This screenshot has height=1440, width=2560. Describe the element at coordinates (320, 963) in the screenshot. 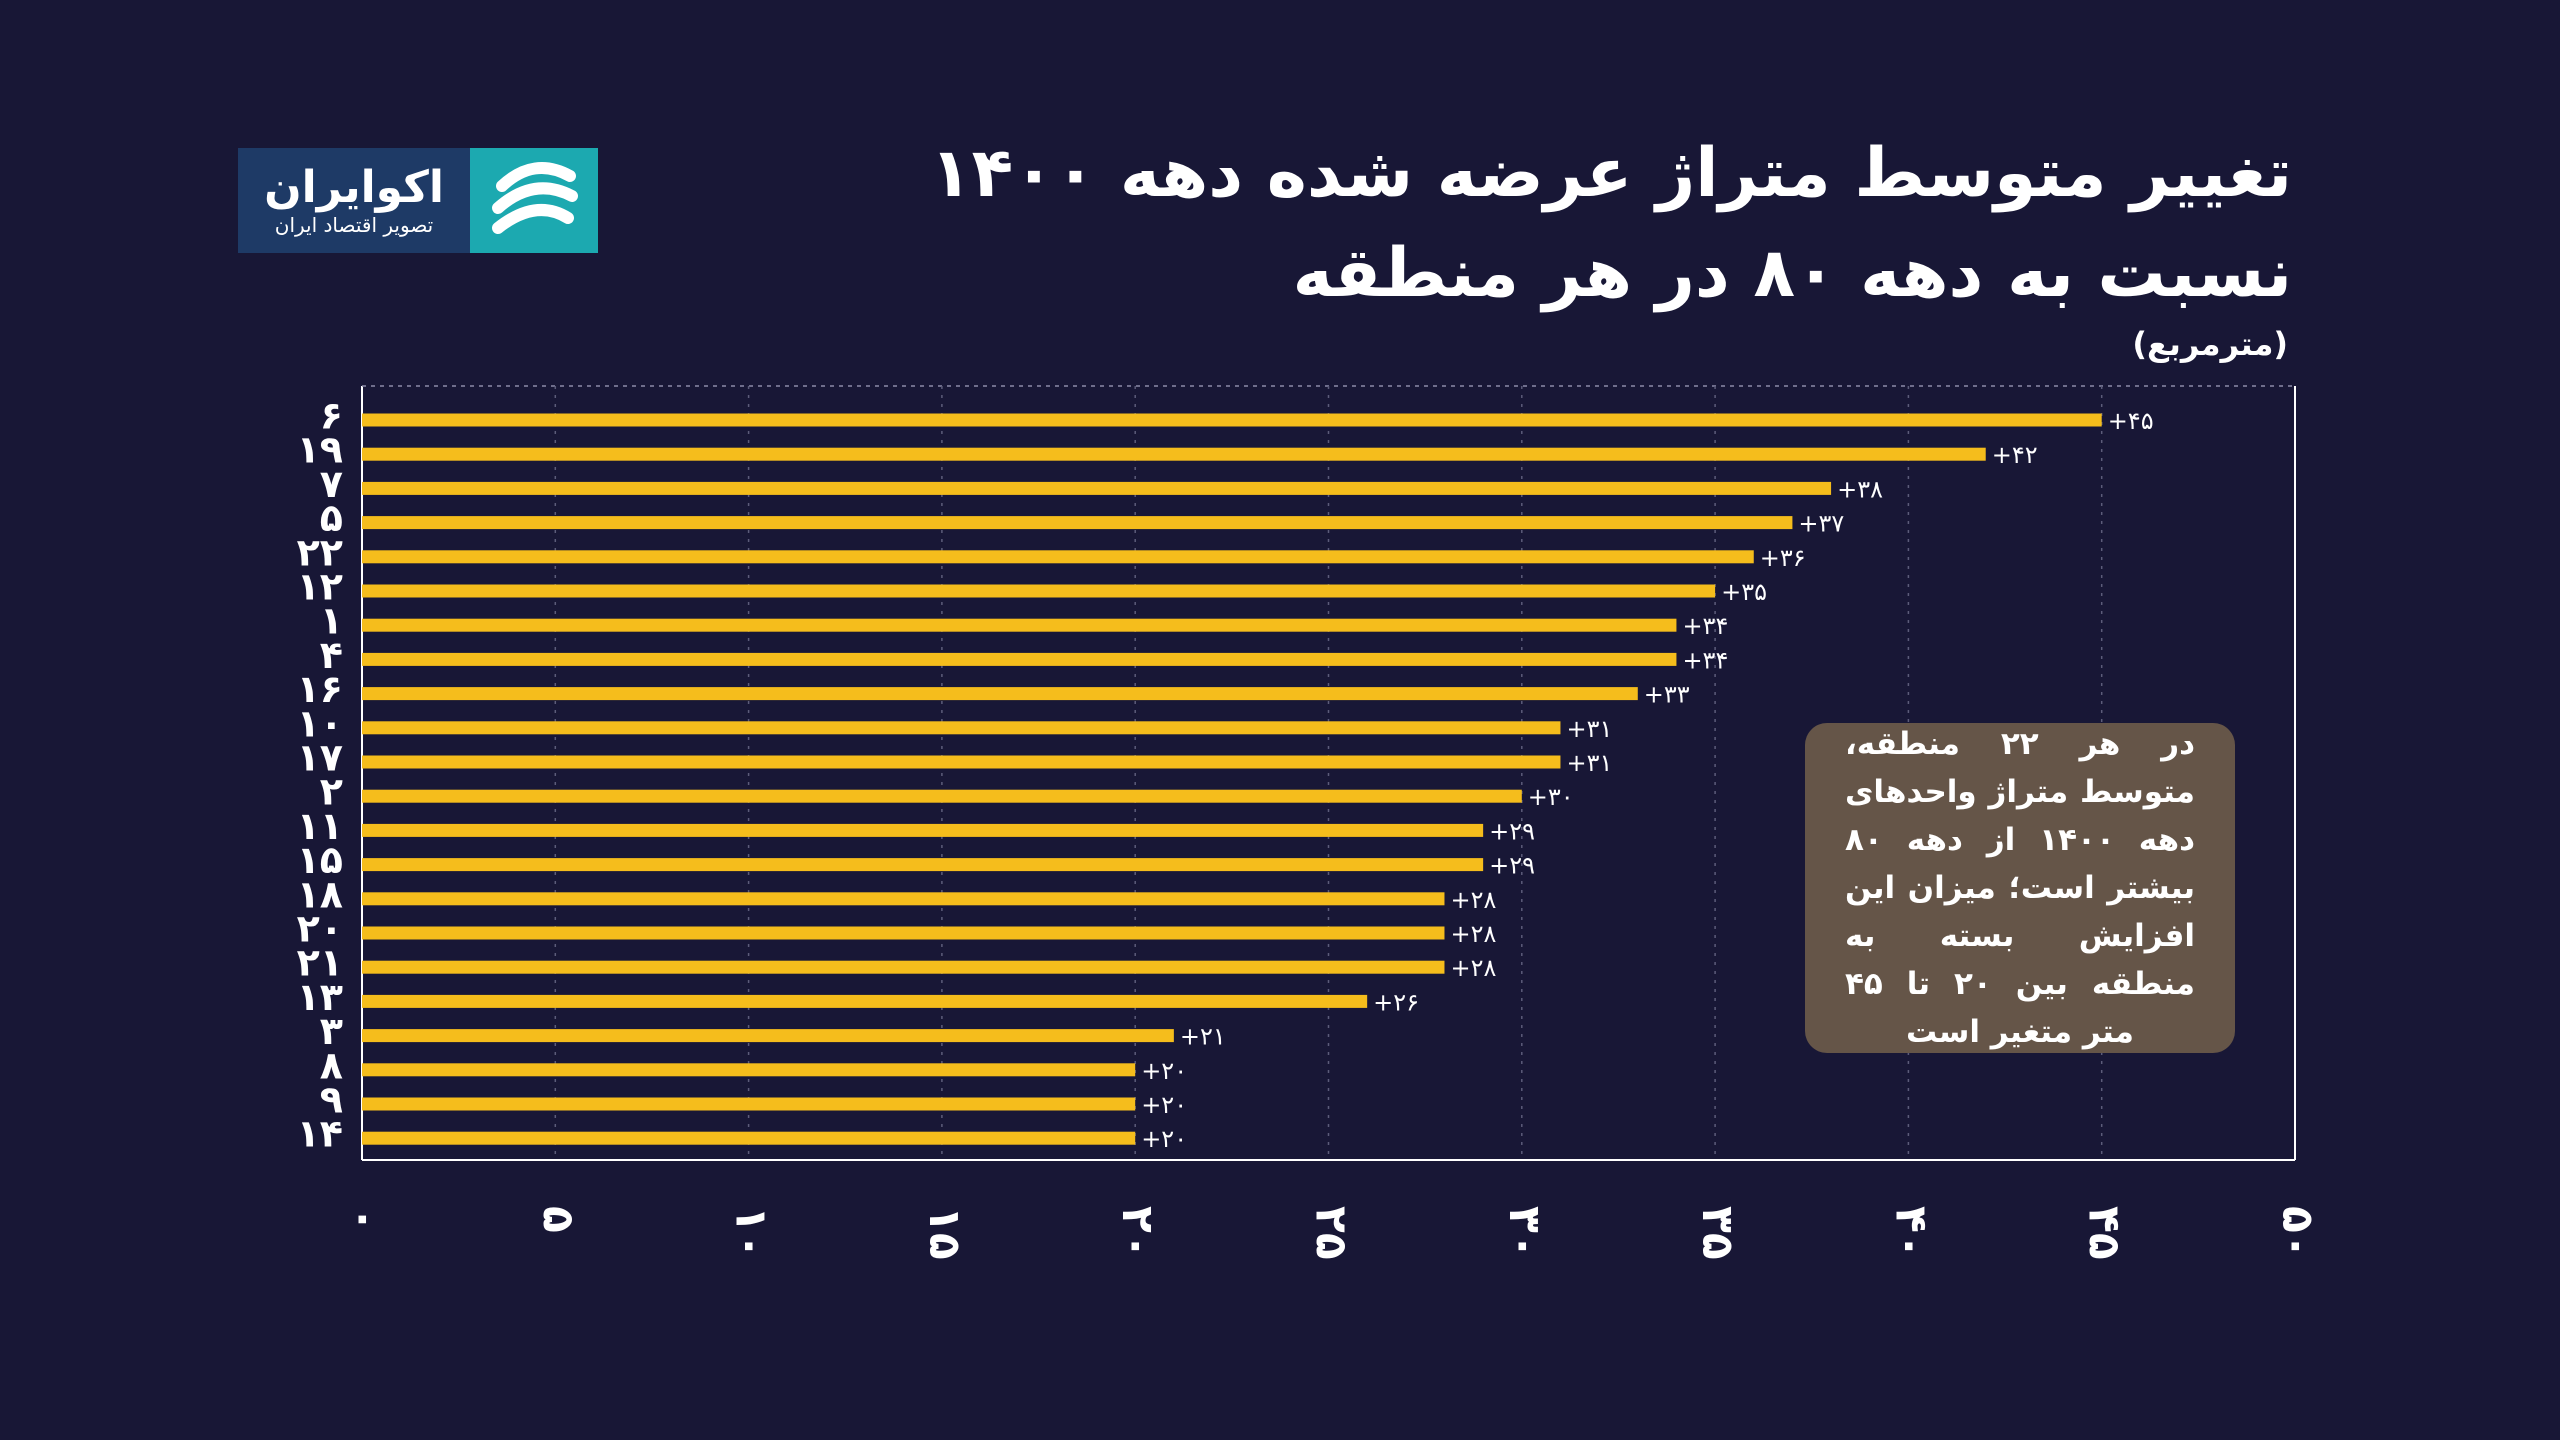

I see `category-label: ۲۱` at that location.